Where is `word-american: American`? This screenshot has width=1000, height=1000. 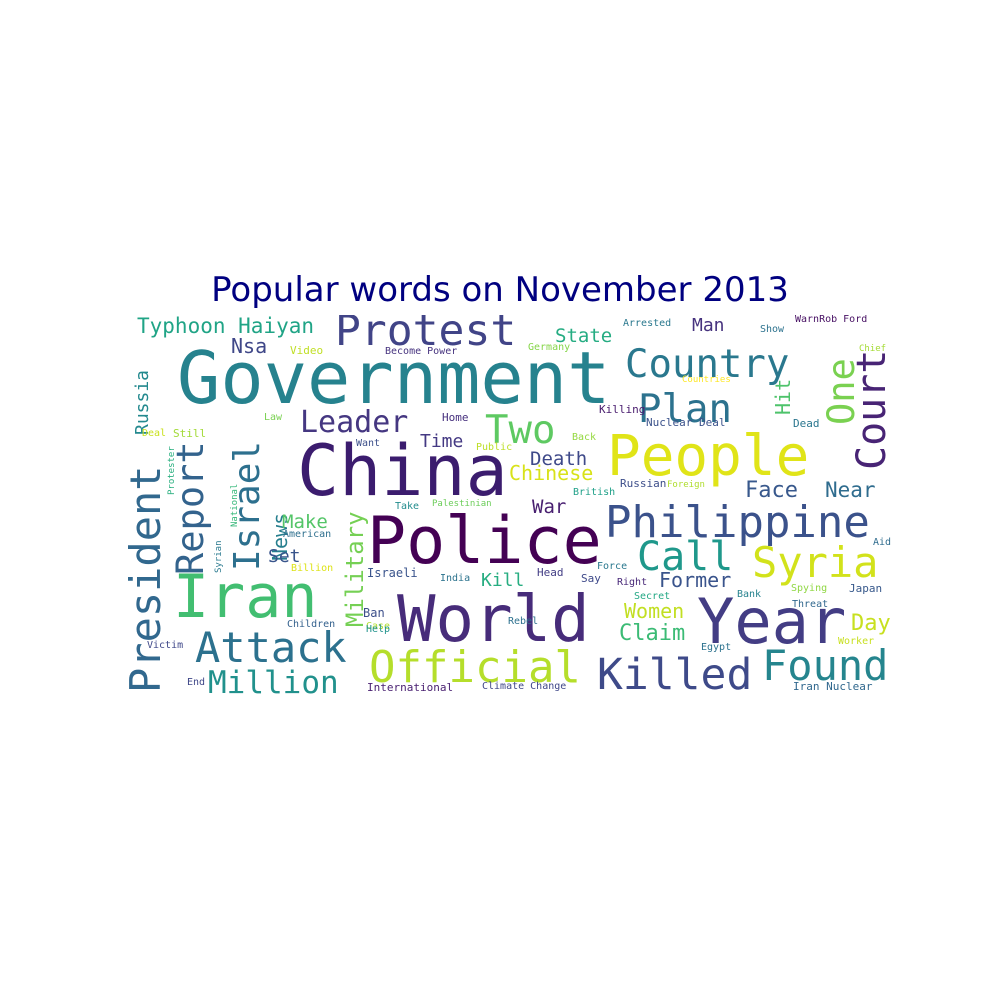 word-american: American is located at coordinates (307, 534).